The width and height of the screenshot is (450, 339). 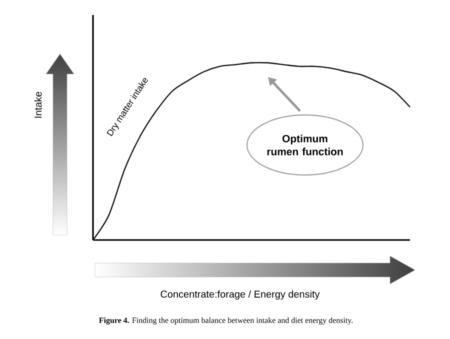 I want to click on annotation: Optimum rumen function, so click(x=305, y=145).